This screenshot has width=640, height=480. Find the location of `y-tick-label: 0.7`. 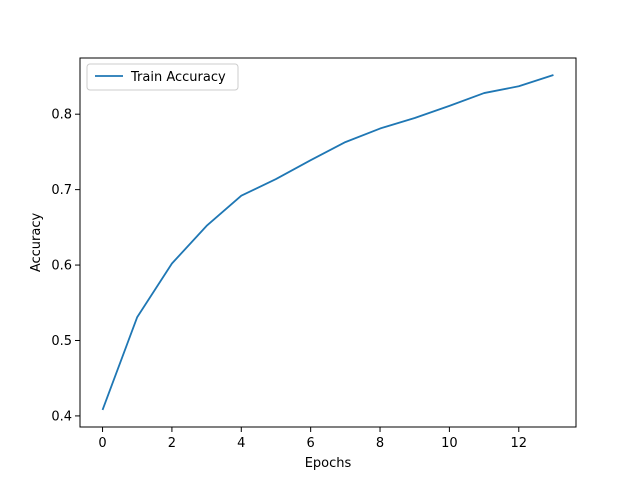

y-tick-label: 0.7 is located at coordinates (61, 190).